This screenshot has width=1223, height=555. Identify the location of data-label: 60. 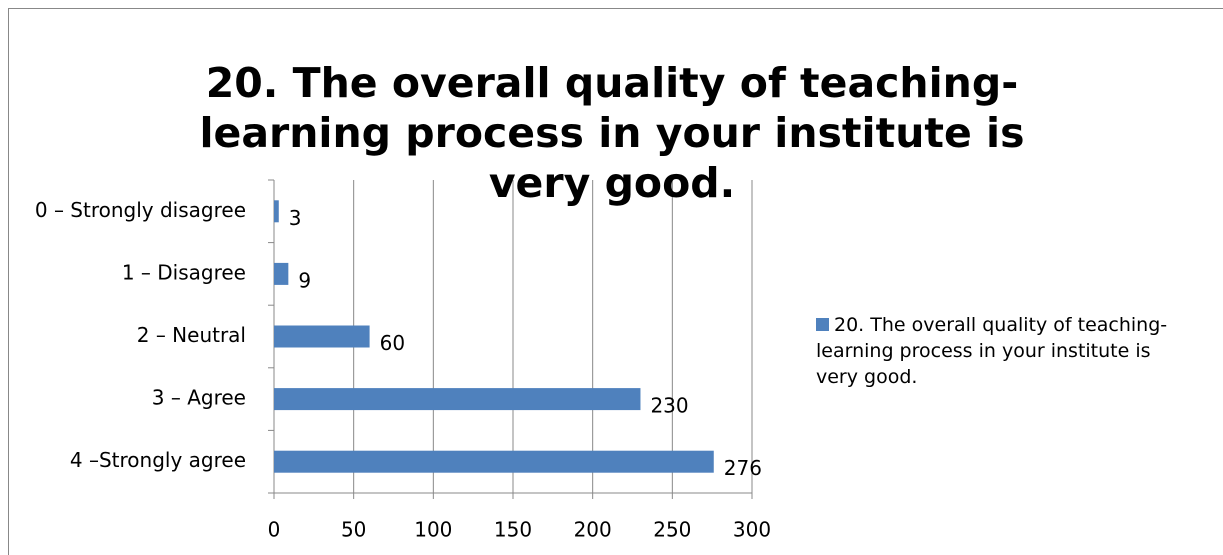
(392, 343).